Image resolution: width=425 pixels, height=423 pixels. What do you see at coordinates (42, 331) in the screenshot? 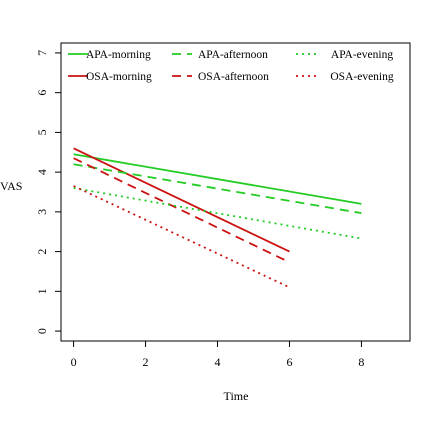
I see `y-tick-label: 0` at bounding box center [42, 331].